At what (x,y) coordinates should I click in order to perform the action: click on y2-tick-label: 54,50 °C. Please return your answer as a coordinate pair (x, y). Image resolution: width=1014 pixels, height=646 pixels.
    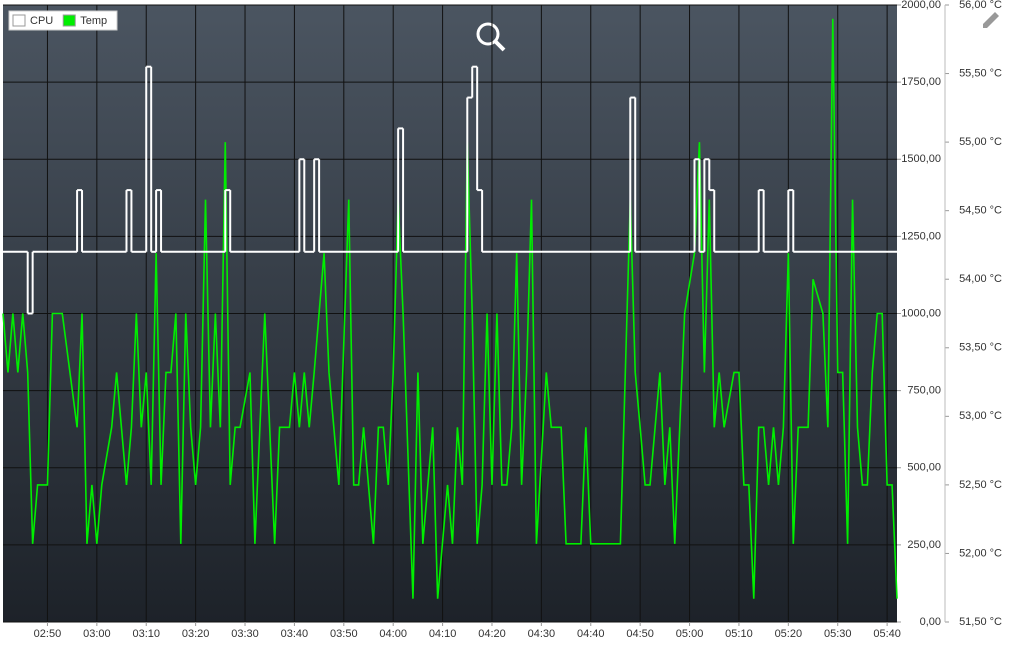
    Looking at the image, I should click on (980, 211).